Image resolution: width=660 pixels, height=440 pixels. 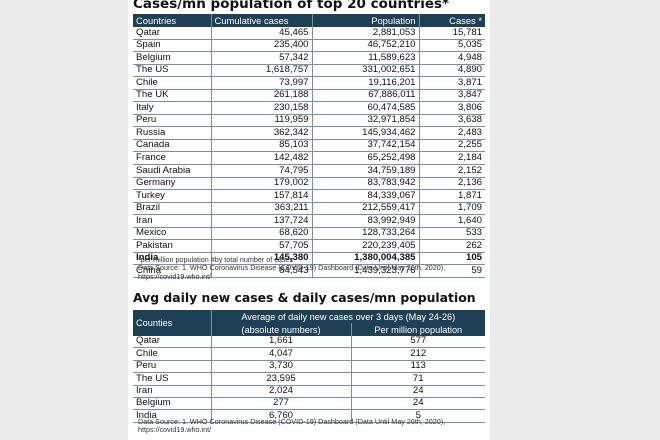 What do you see at coordinates (365, 96) in the screenshot?
I see `cell-population: 67,886,011` at bounding box center [365, 96].